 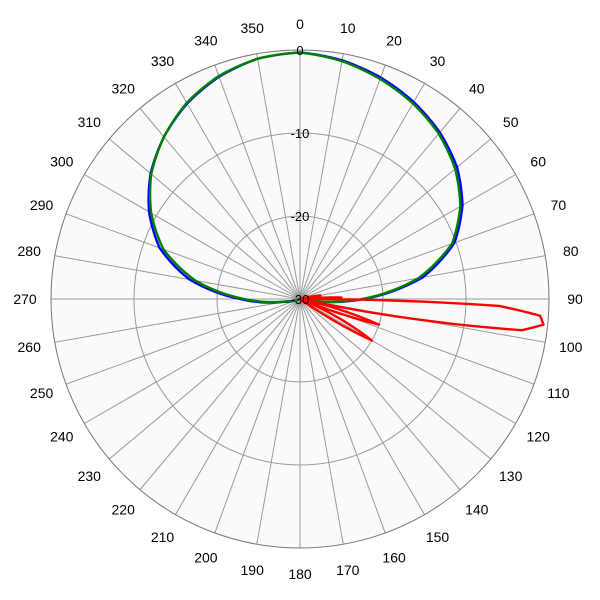 I want to click on angle-tick-label: 340, so click(x=206, y=41).